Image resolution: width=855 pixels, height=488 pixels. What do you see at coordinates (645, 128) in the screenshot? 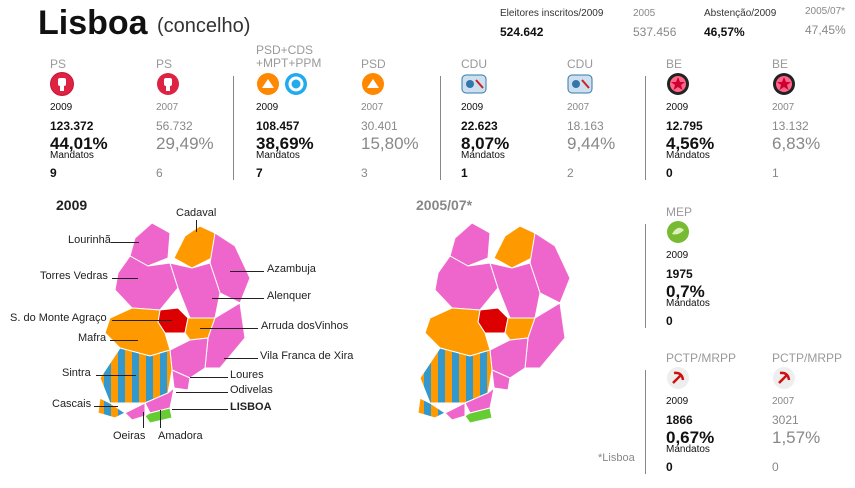
I see `divider` at bounding box center [645, 128].